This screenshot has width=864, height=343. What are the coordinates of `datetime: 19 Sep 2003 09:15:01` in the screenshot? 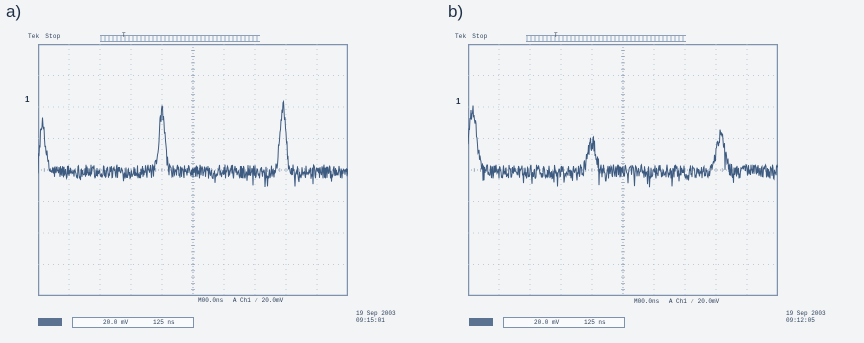 It's located at (376, 317).